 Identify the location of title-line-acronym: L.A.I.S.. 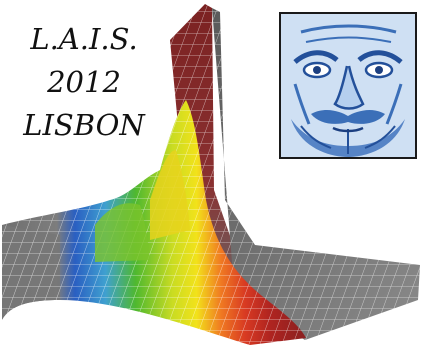
(84, 39).